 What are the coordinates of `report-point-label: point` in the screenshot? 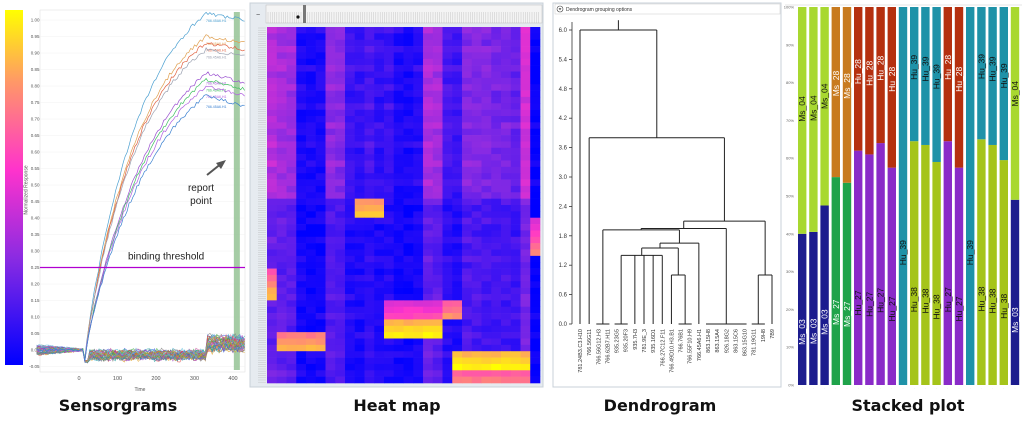 It's located at (201, 201).